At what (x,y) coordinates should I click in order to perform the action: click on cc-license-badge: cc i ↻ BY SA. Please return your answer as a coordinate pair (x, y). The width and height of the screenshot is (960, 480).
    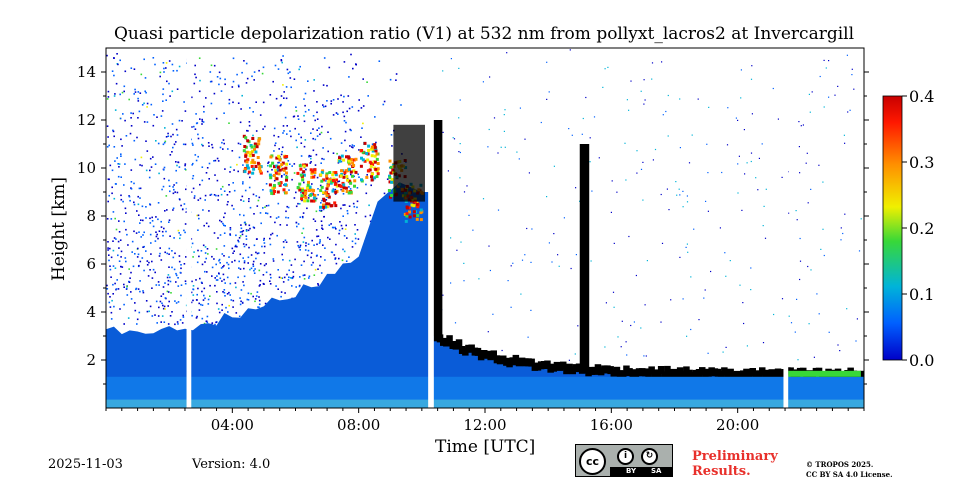
    Looking at the image, I should click on (624, 460).